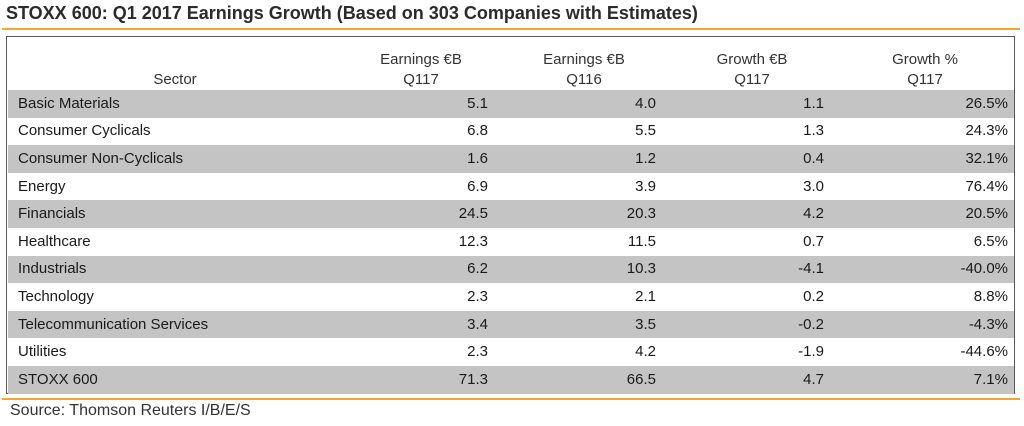  Describe the element at coordinates (584, 159) in the screenshot. I see `cell-earnings-q116: 1.2` at that location.